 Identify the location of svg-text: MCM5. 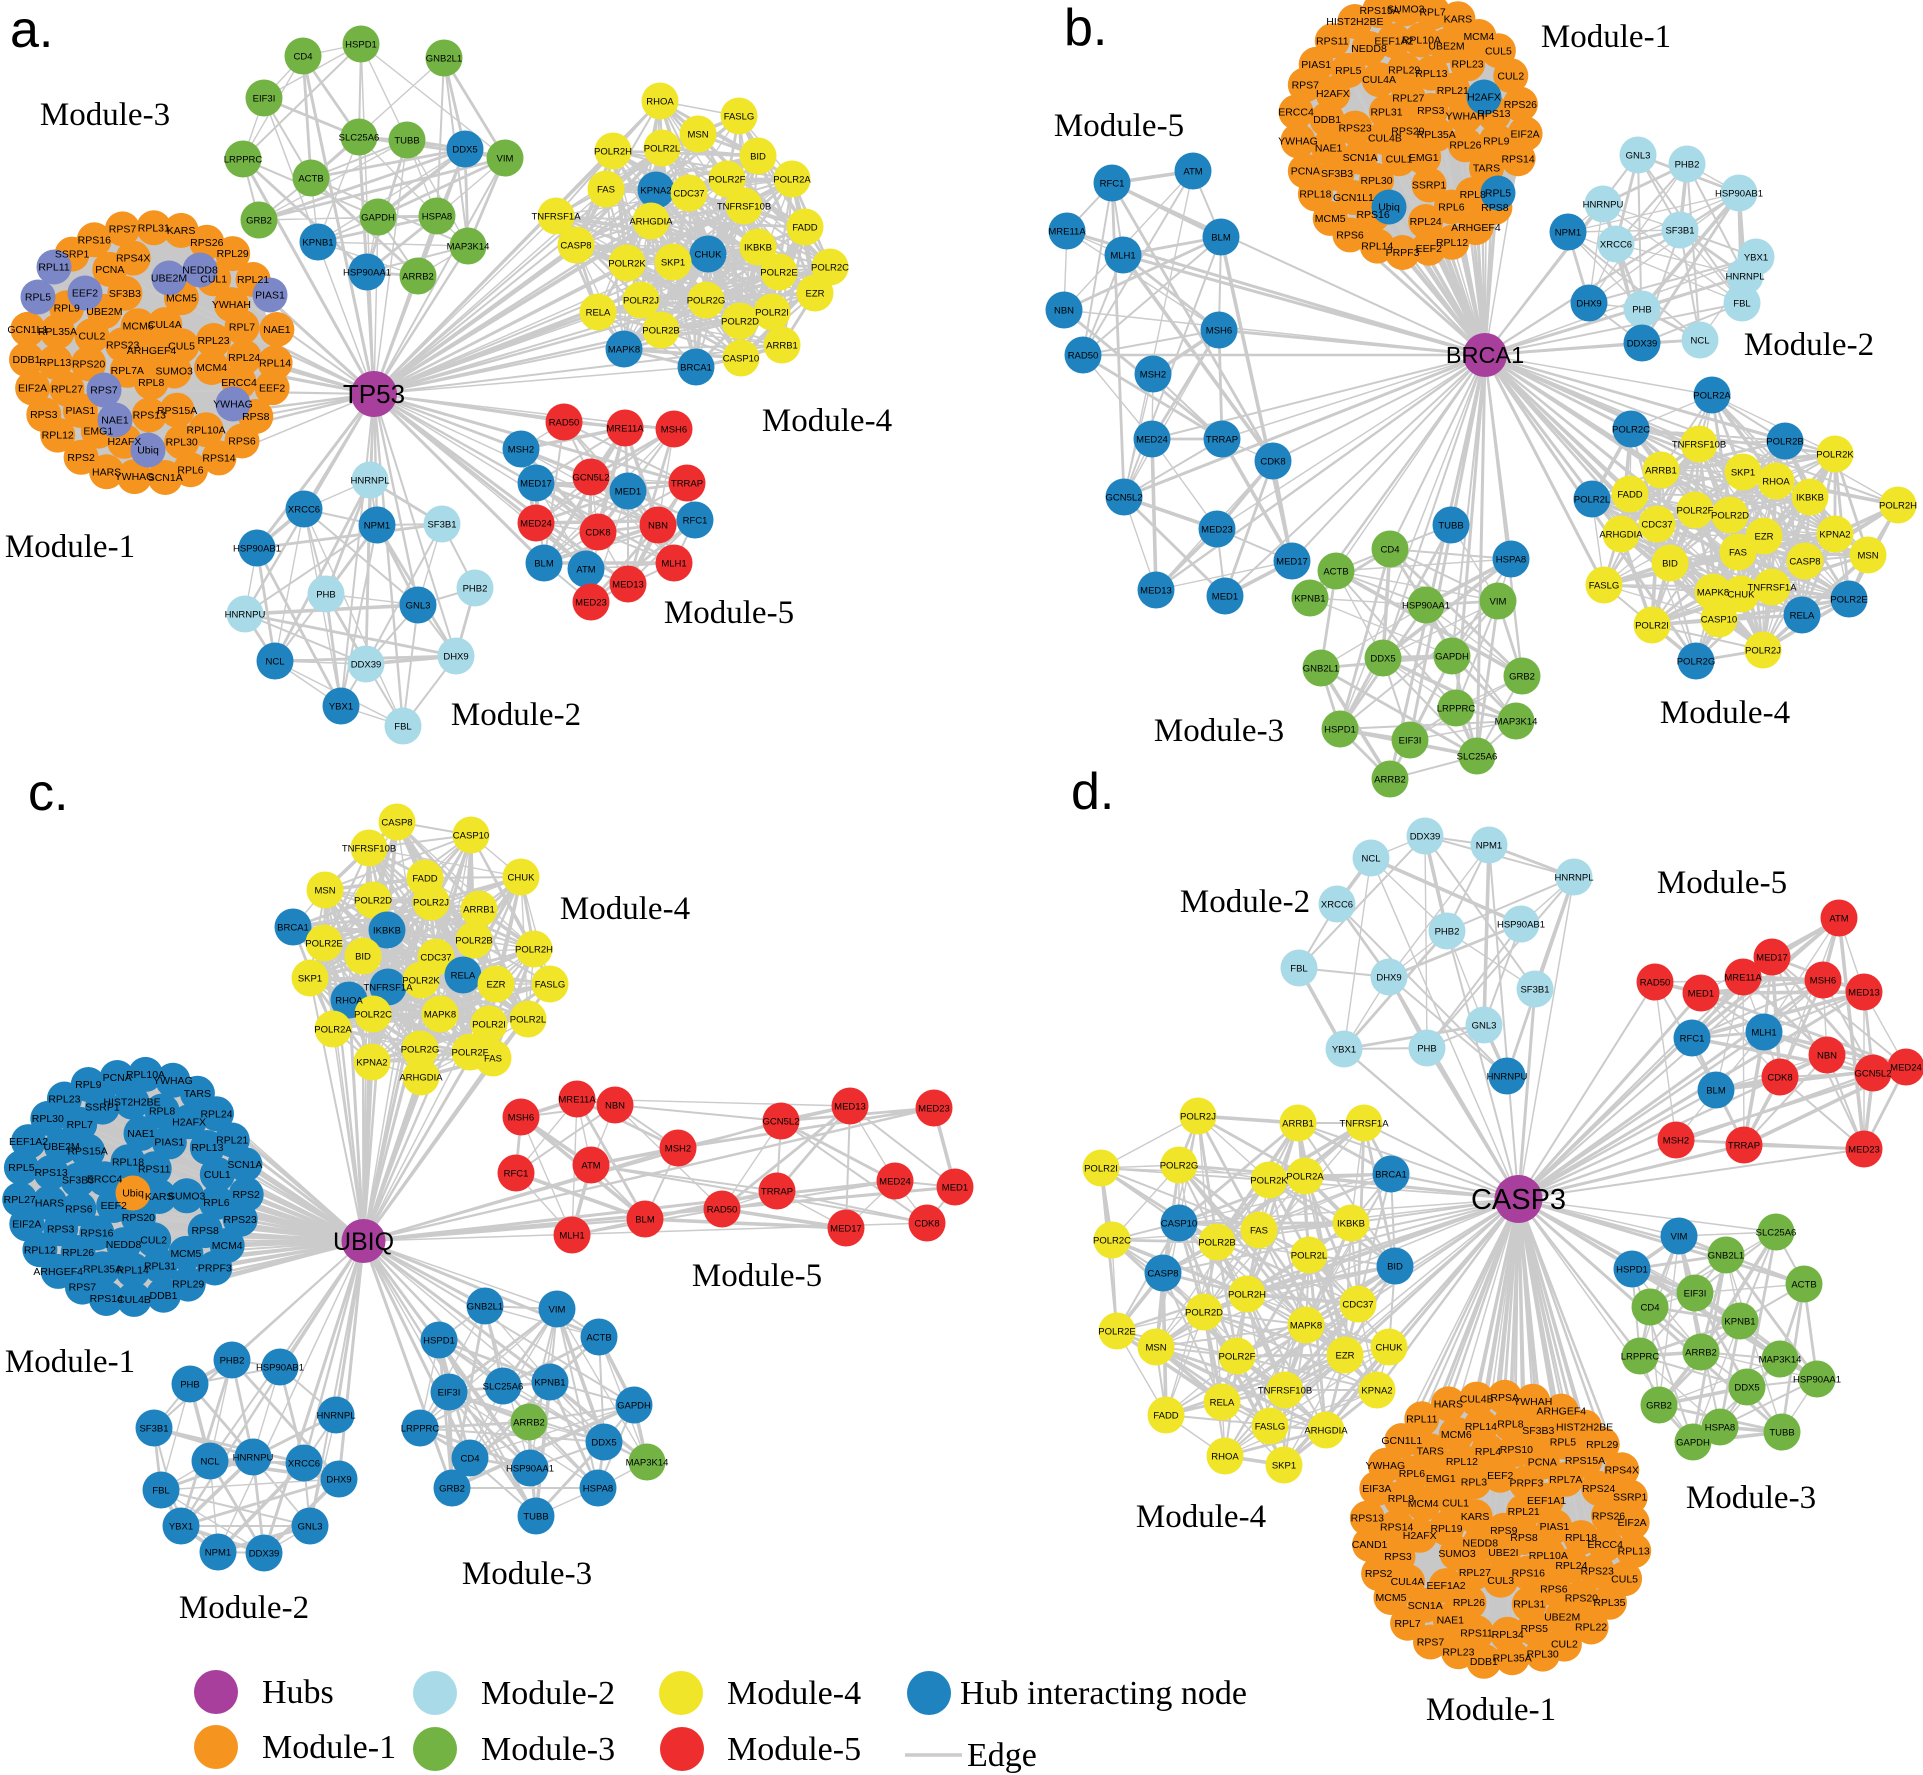
(1391, 1598).